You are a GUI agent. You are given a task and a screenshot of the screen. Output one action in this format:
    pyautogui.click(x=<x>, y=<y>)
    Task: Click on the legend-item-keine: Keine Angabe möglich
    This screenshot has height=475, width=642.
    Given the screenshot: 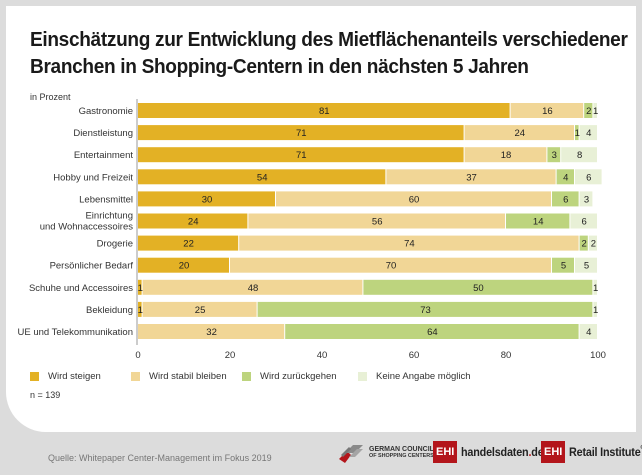 What is the action you would take?
    pyautogui.click(x=414, y=376)
    